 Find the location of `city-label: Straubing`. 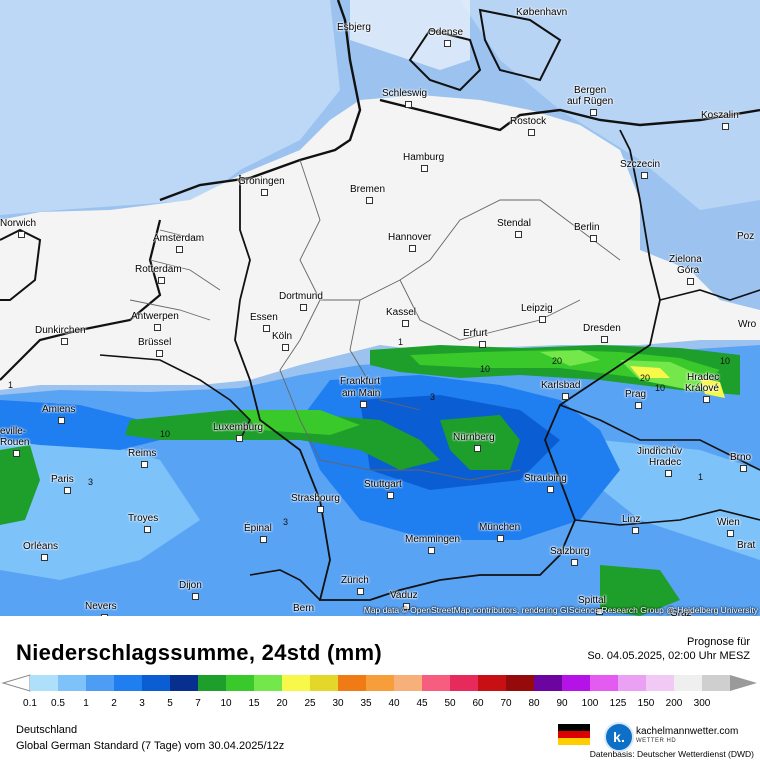

city-label: Straubing is located at coordinates (545, 478).